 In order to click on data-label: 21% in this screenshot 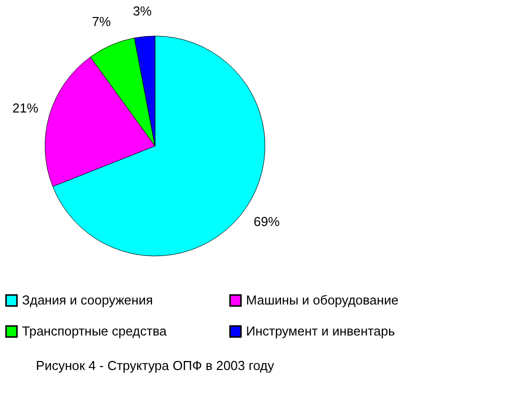, I will do `click(25, 108)`.